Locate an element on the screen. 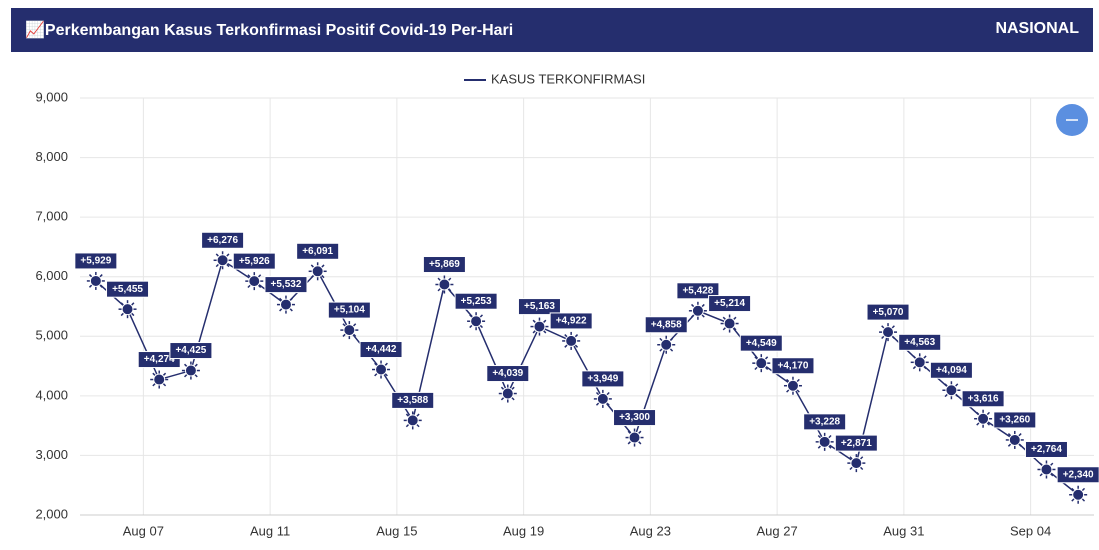 This screenshot has height=550, width=1099. value-label: +6,091 is located at coordinates (317, 251).